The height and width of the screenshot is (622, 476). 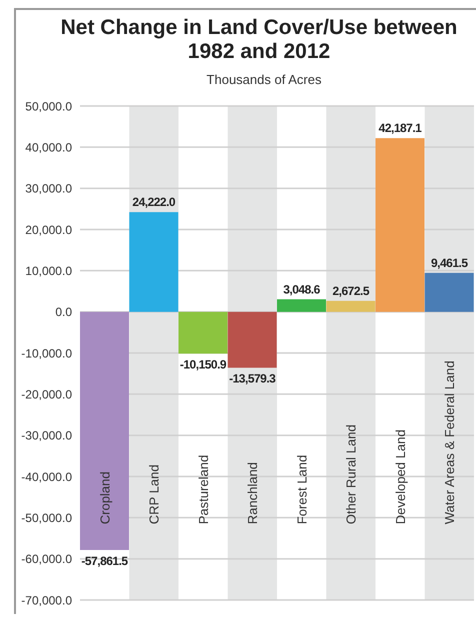 What do you see at coordinates (154, 202) in the screenshot?
I see `data-label: 24,222.0` at bounding box center [154, 202].